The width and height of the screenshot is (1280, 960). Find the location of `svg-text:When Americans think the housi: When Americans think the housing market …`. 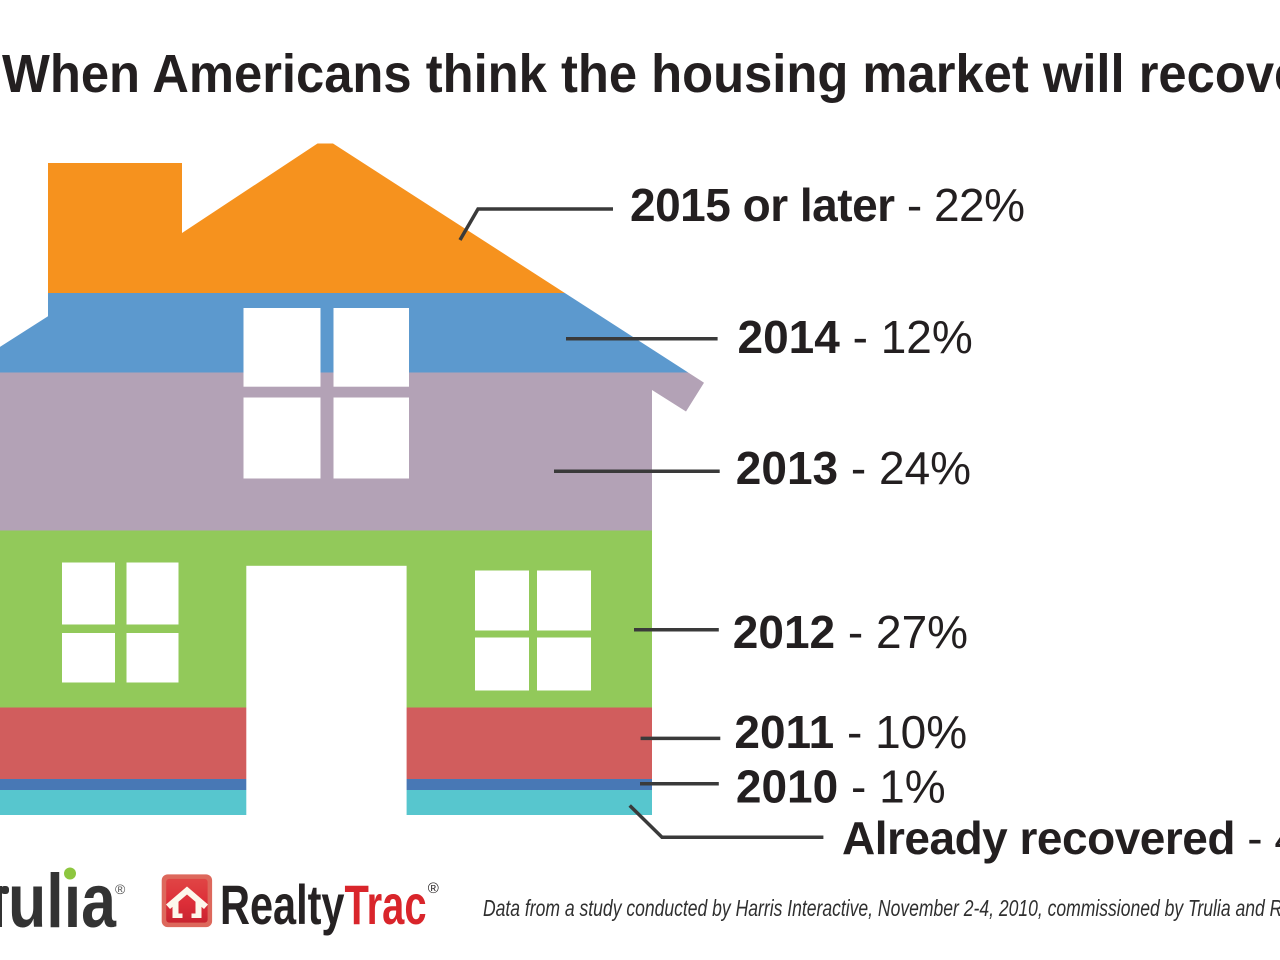

svg-text:When Americans think the housi: When Americans think the housing market … is located at coordinates (641, 74).